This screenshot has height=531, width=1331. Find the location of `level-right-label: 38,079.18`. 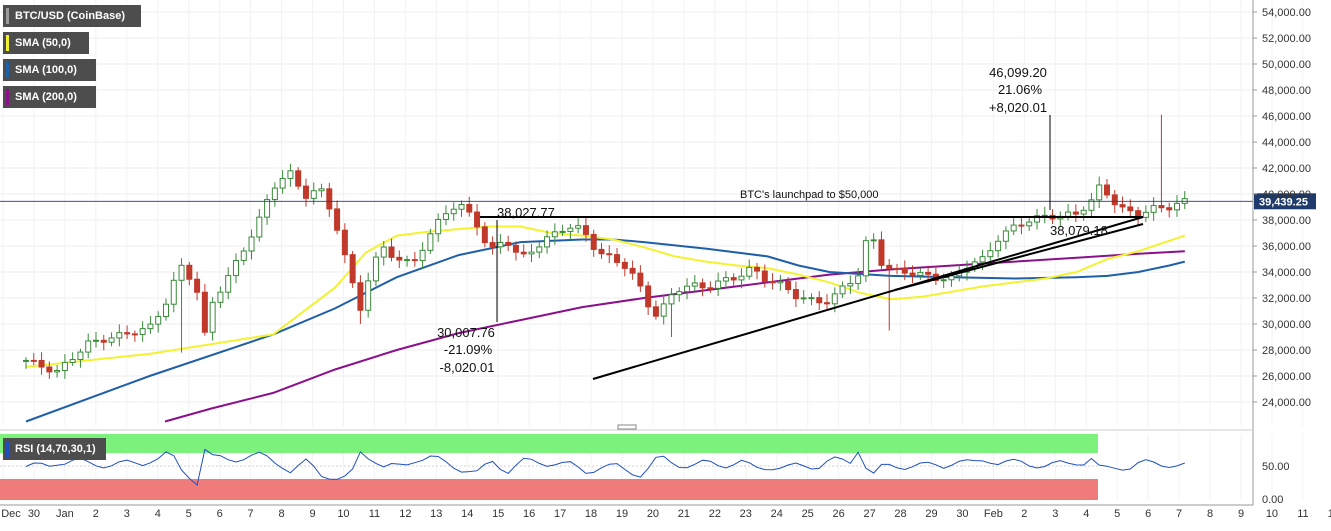

level-right-label: 38,079.18 is located at coordinates (1079, 230).